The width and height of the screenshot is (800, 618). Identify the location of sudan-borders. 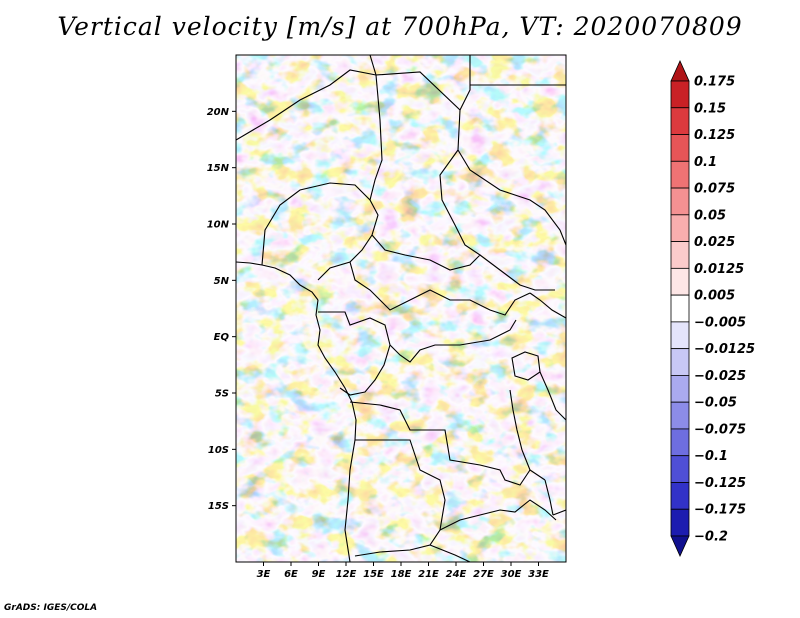
(511, 220).